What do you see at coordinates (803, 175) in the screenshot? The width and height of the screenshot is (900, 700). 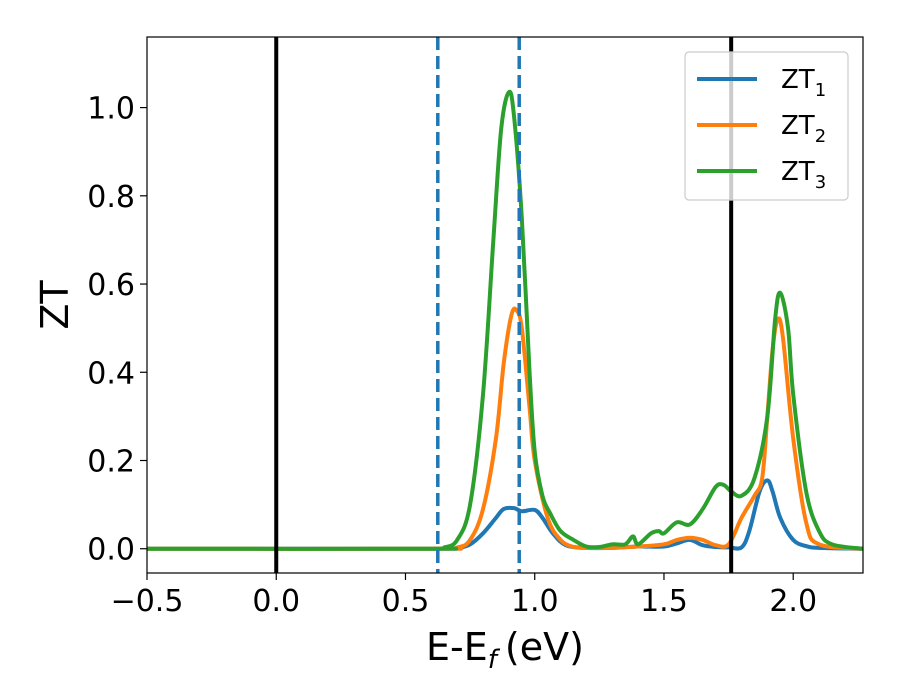 I see `legend-label-zt3: ZT3` at bounding box center [803, 175].